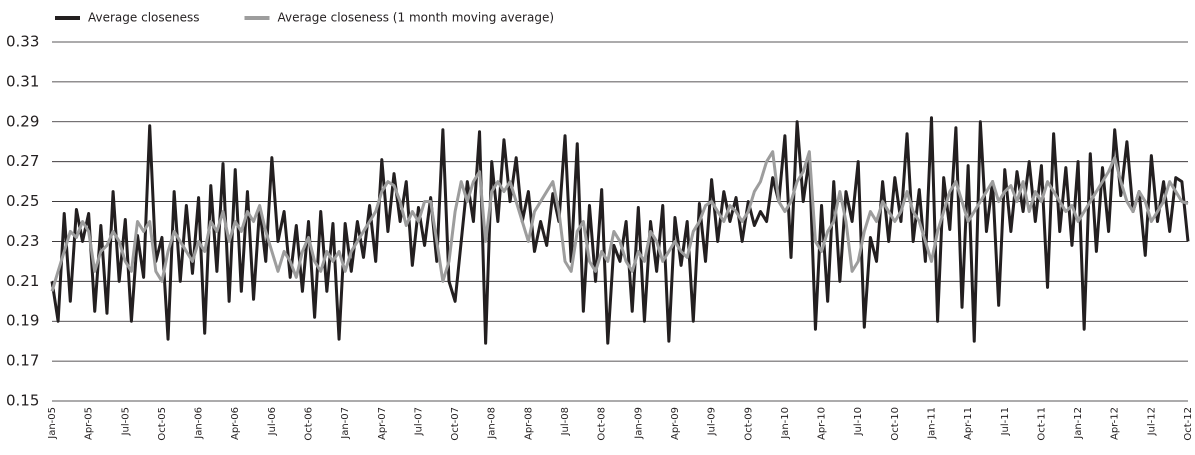 This screenshot has height=455, width=1195. What do you see at coordinates (748, 424) in the screenshot?
I see `x-tick-label: Oct-09` at bounding box center [748, 424].